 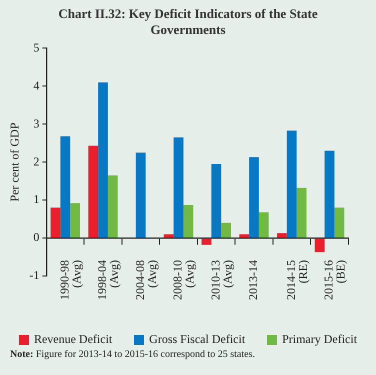 I want to click on y-axis-title: Per cent of GDP, so click(x=14, y=162).